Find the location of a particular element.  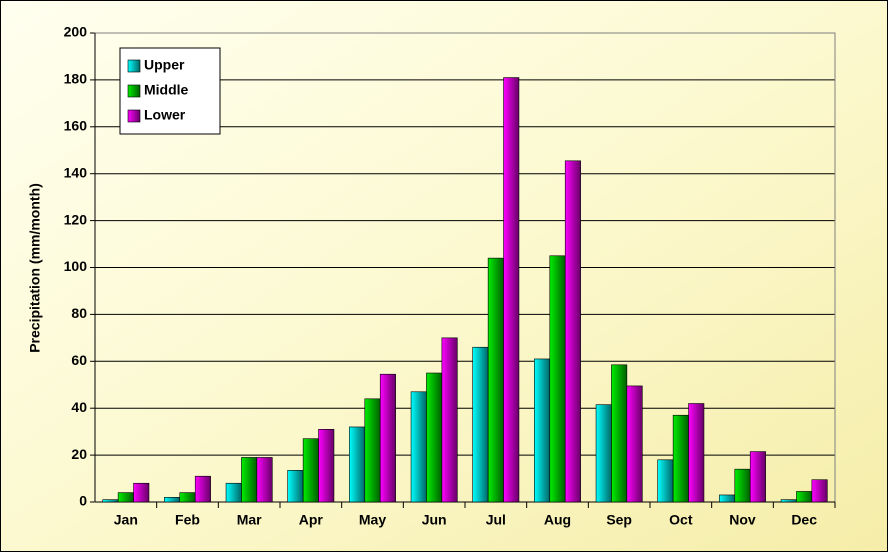

y-axis-title: Precipitation (mm/month) is located at coordinates (35, 268).